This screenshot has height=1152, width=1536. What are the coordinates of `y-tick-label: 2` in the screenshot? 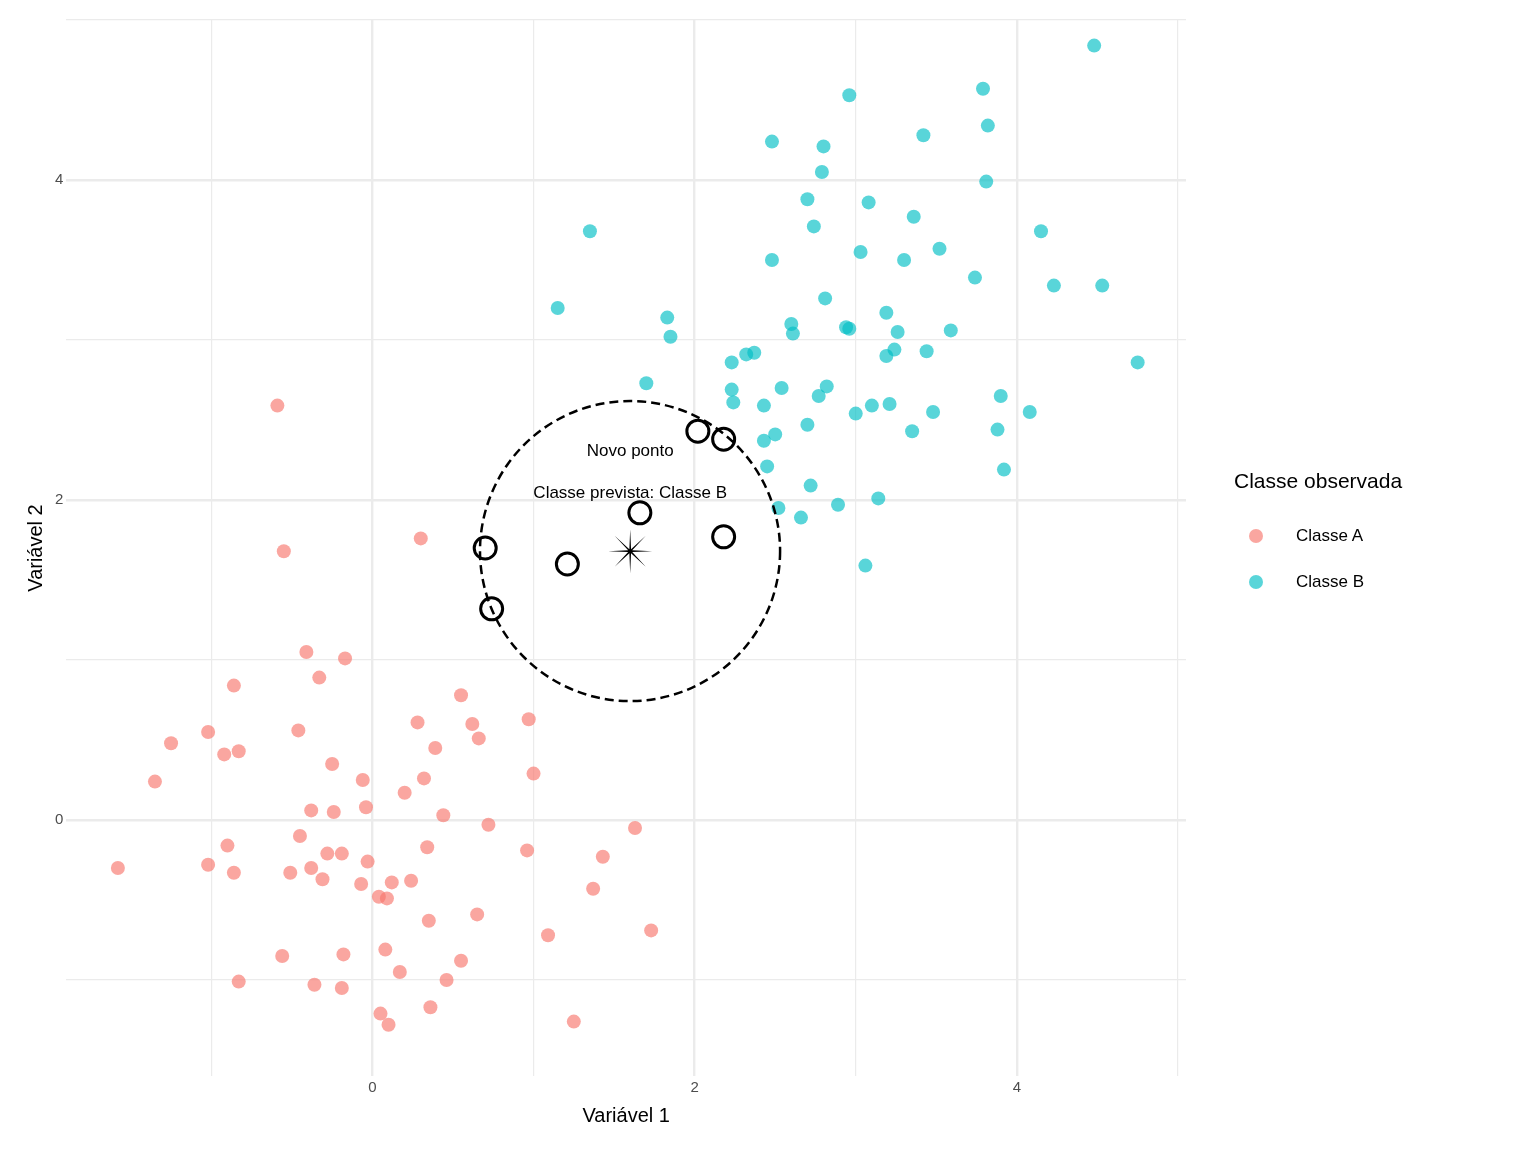 It's located at (59, 499).